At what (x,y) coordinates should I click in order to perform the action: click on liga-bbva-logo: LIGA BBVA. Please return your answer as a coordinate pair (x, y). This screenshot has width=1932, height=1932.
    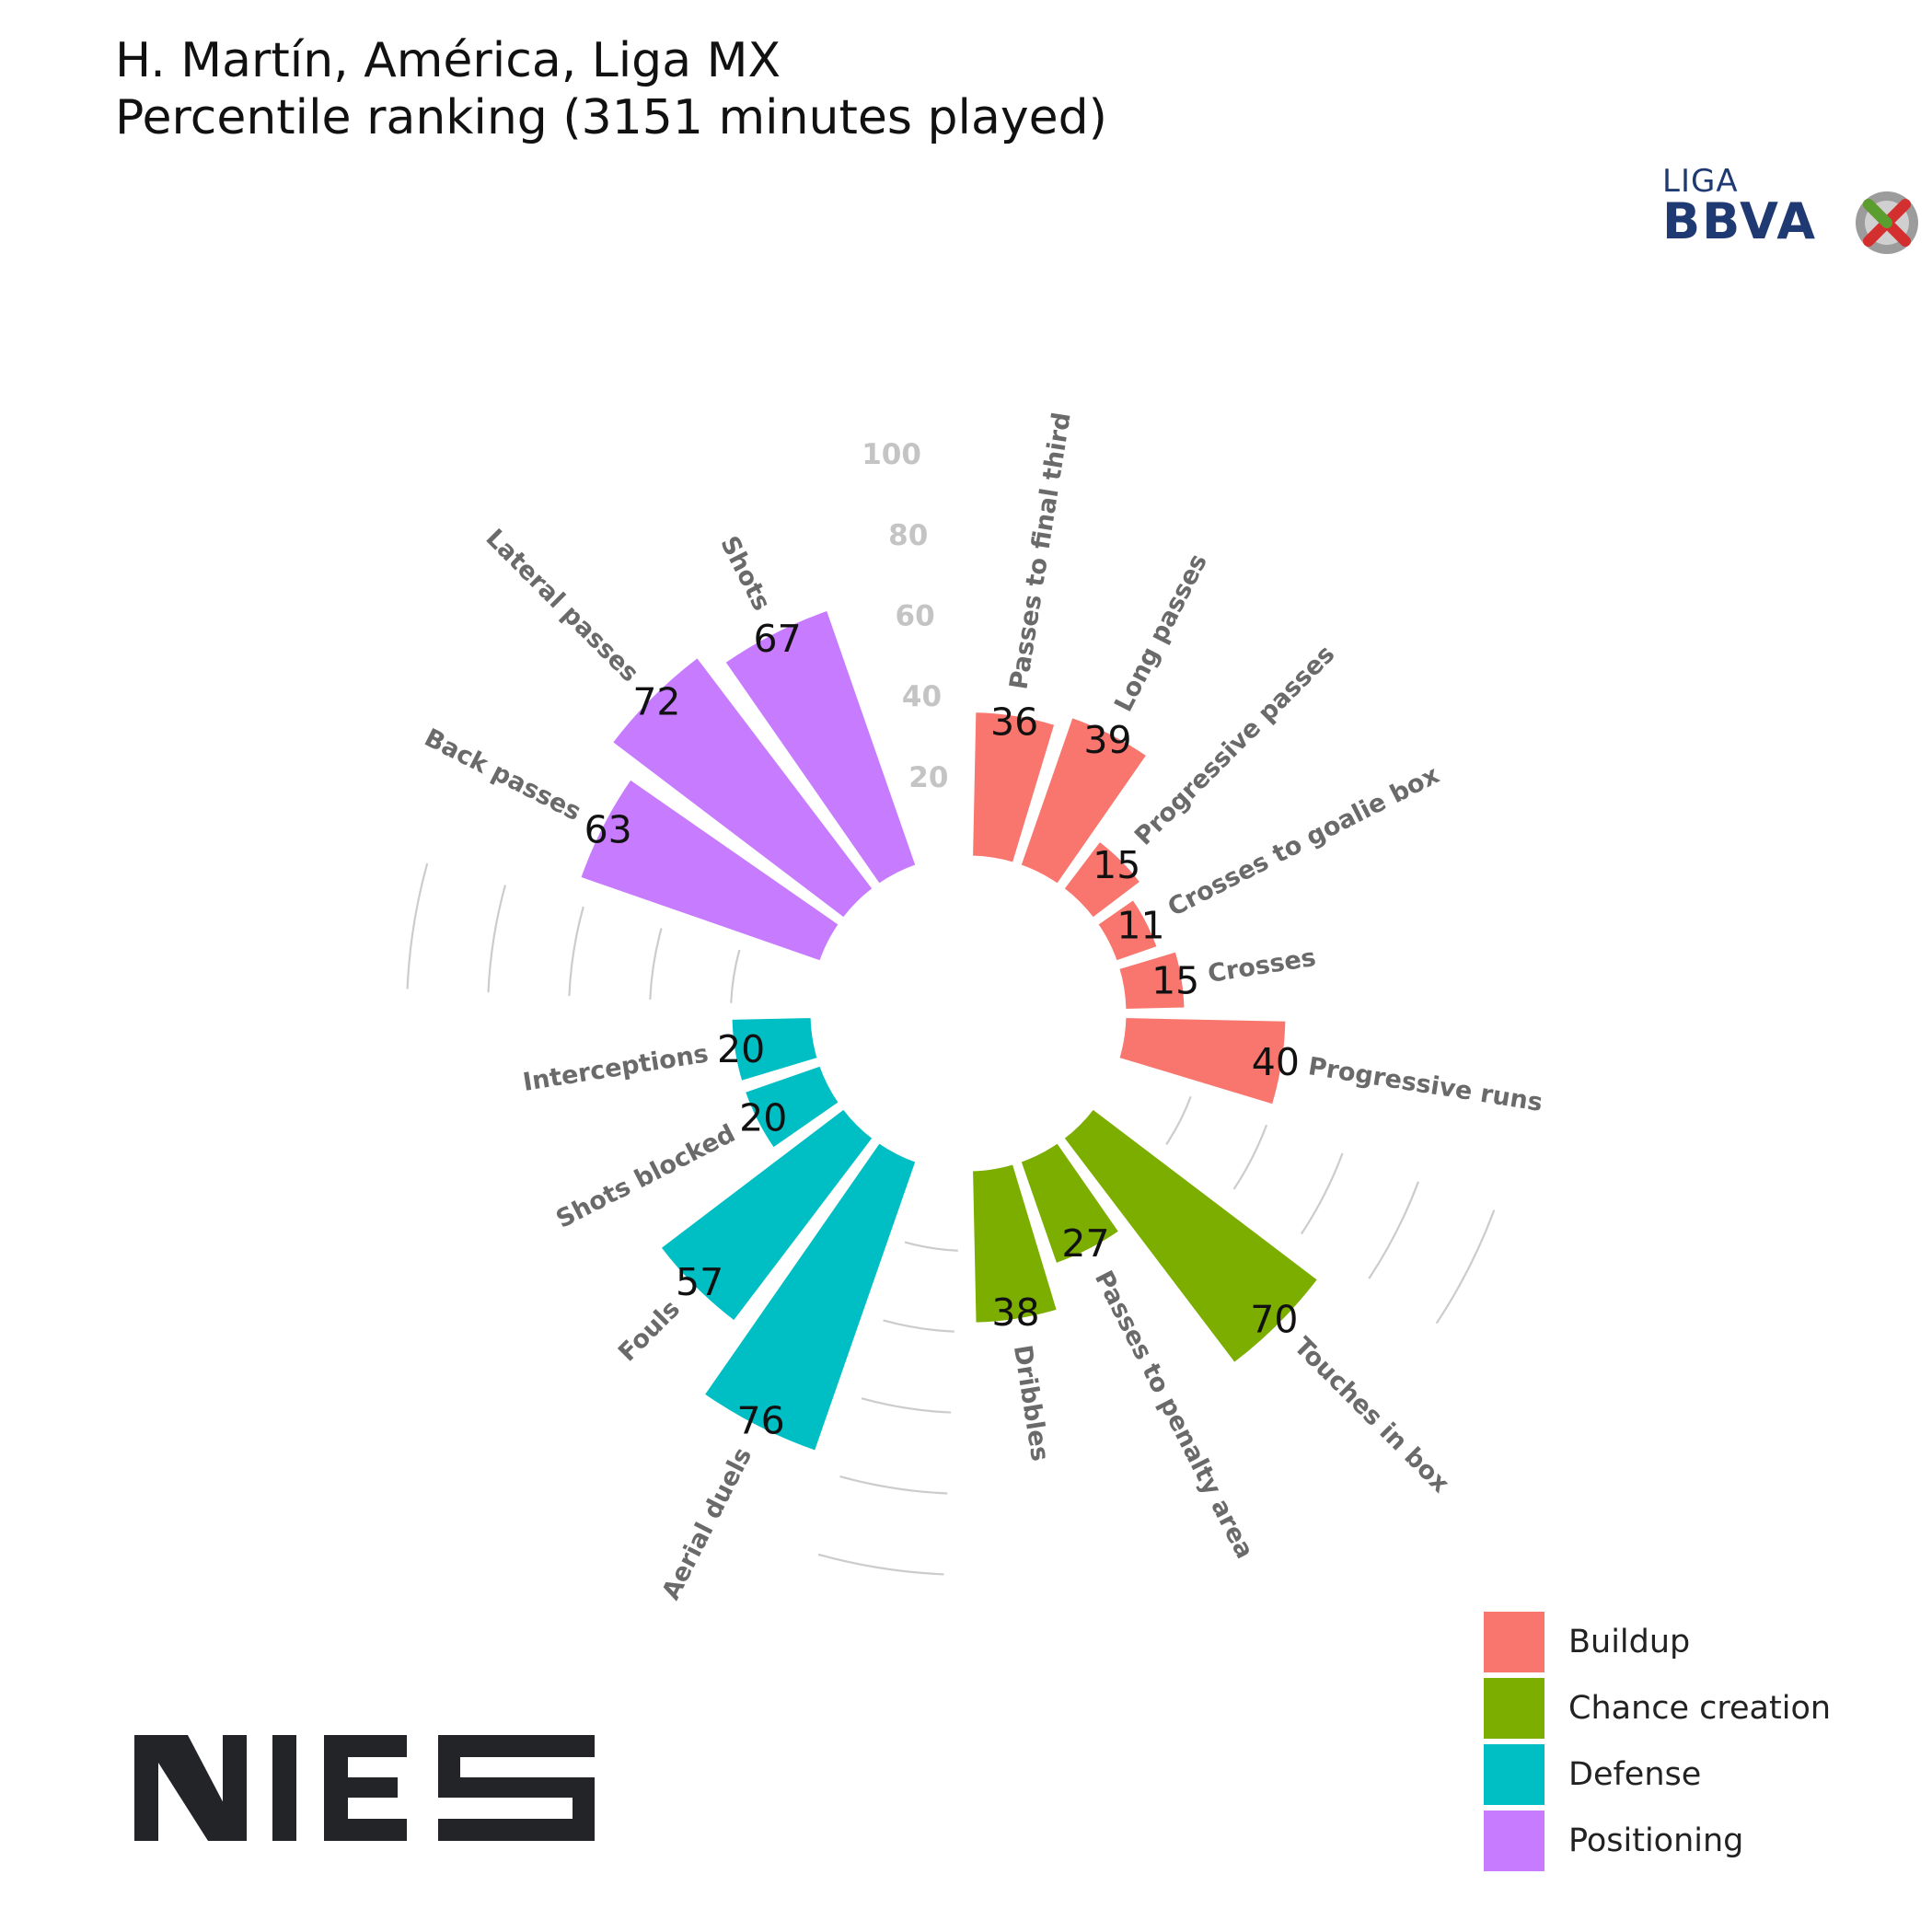
    Looking at the image, I should click on (1740, 207).